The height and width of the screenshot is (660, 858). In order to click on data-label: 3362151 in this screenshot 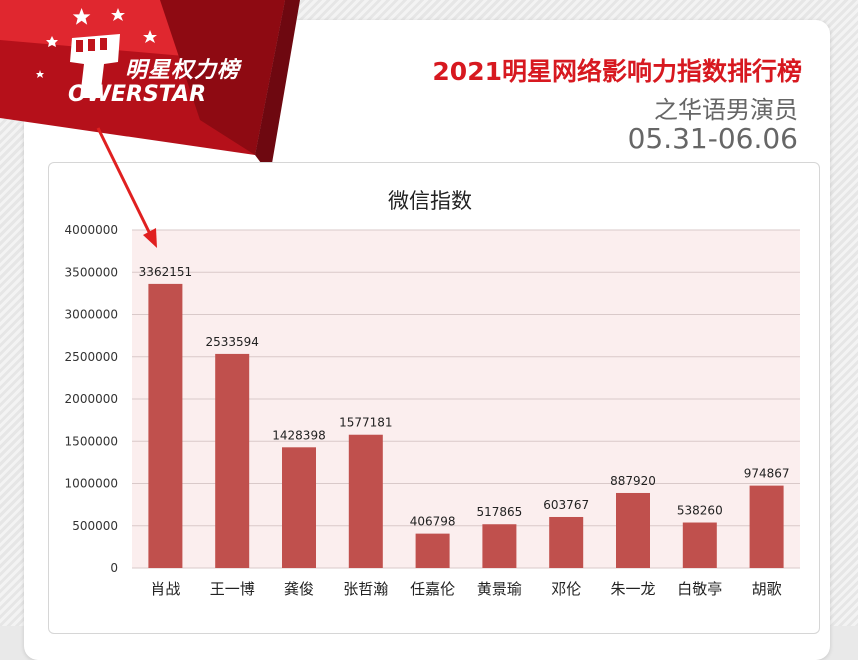, I will do `click(165, 272)`.